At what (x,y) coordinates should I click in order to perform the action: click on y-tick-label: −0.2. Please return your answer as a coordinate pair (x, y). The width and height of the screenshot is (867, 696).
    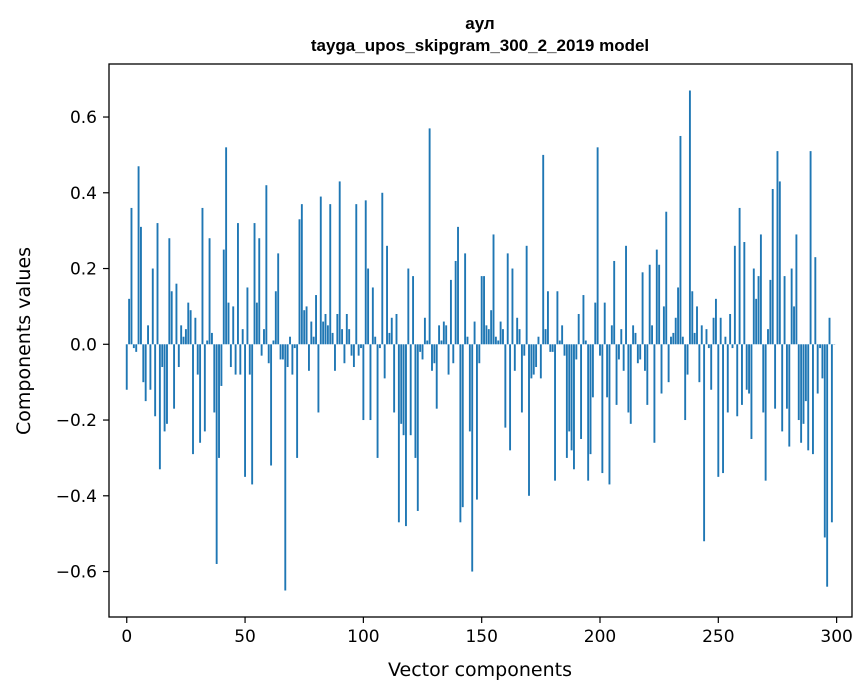
    Looking at the image, I should click on (76, 421).